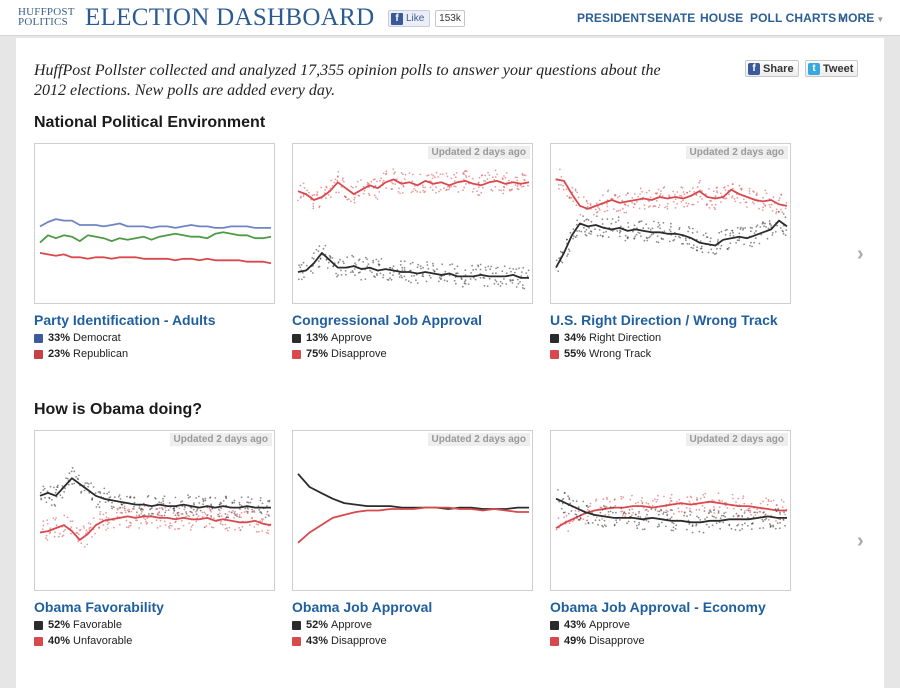  I want to click on legend-label: Disapprove, so click(617, 641).